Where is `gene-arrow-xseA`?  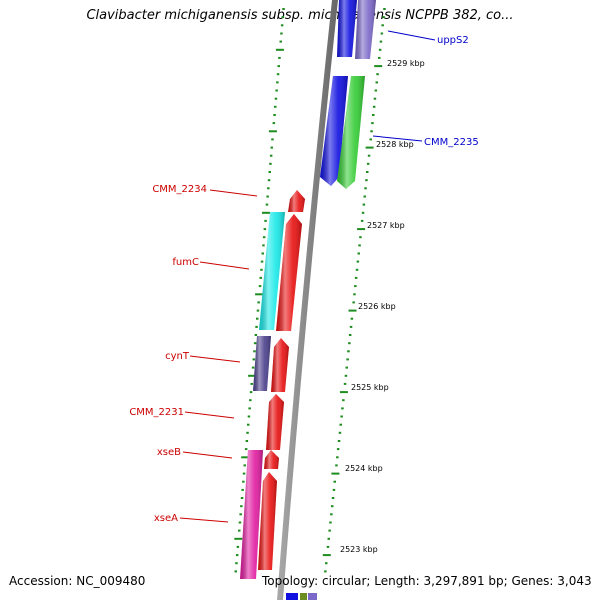
gene-arrow-xseA is located at coordinates (251, 514).